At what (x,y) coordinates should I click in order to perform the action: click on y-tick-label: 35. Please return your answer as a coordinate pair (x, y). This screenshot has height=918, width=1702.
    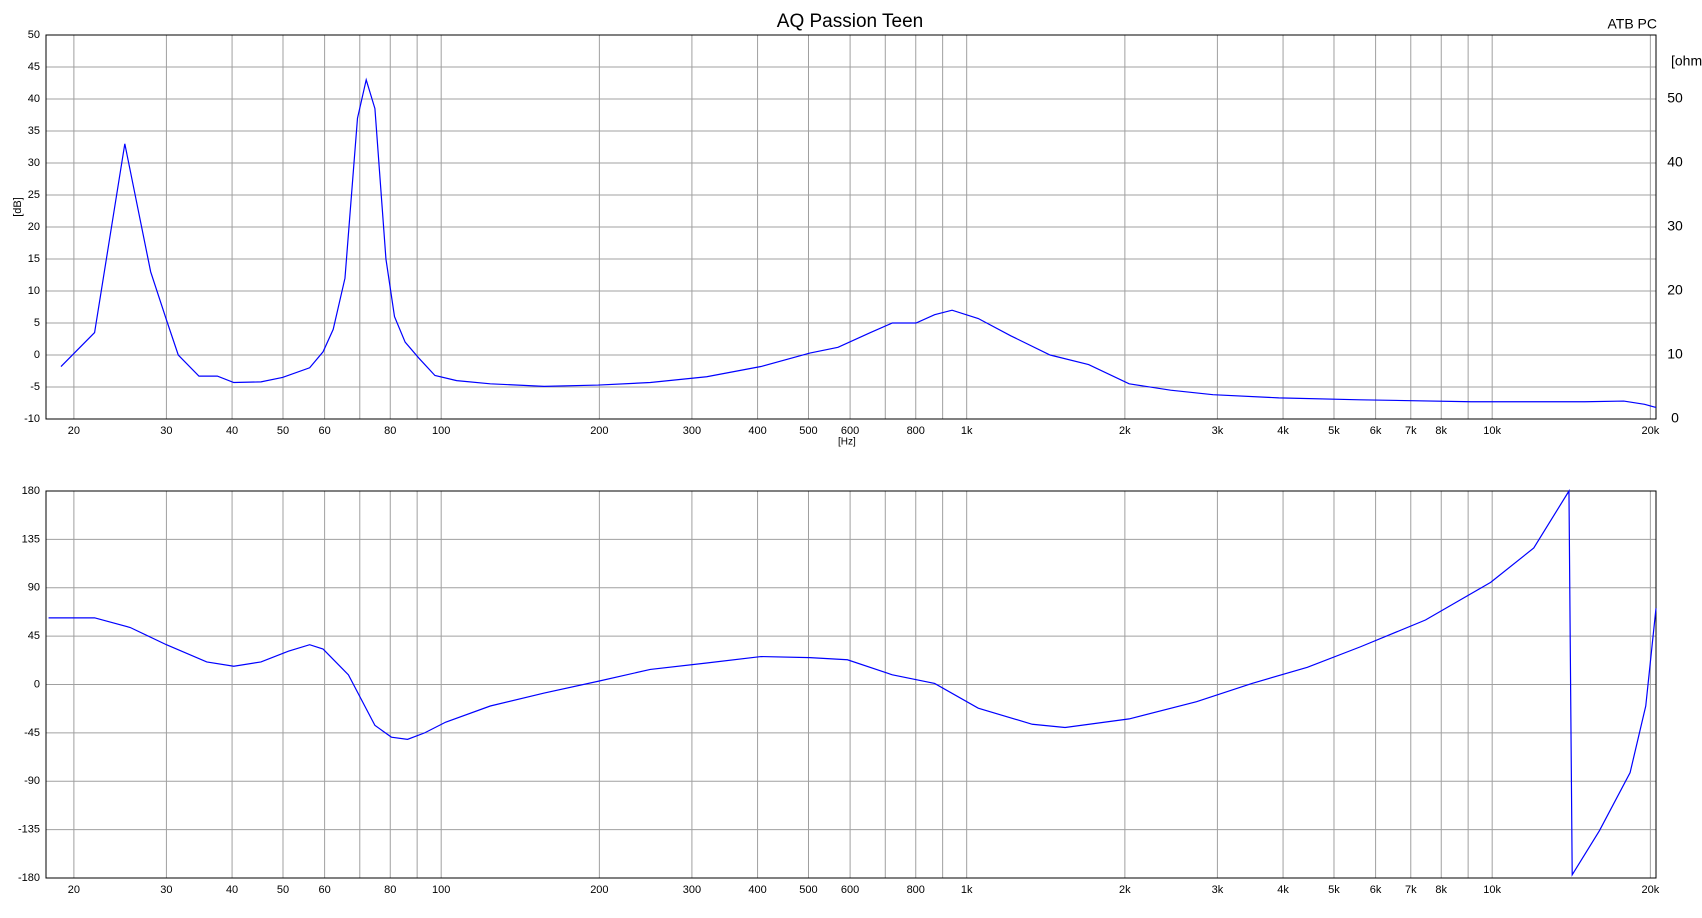
    Looking at the image, I should click on (34, 131).